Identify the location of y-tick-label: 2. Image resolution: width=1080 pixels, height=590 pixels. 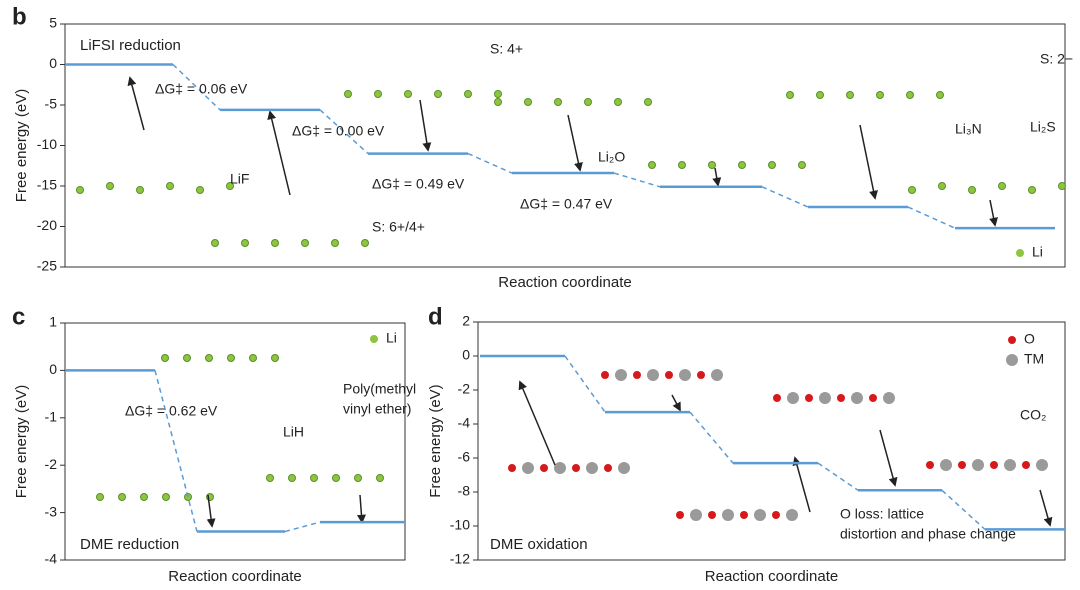
(466, 321).